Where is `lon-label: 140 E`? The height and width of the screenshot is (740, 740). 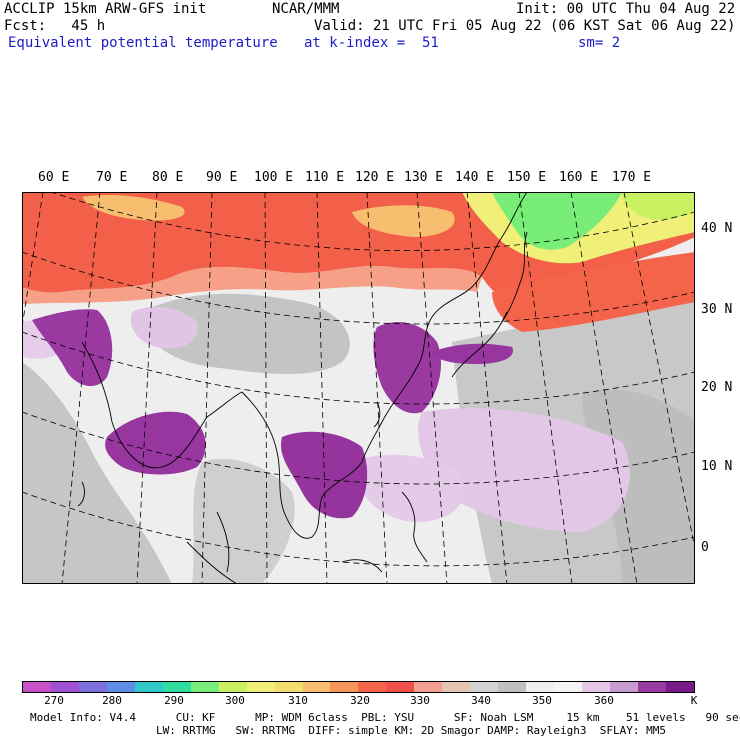 lon-label: 140 E is located at coordinates (475, 177).